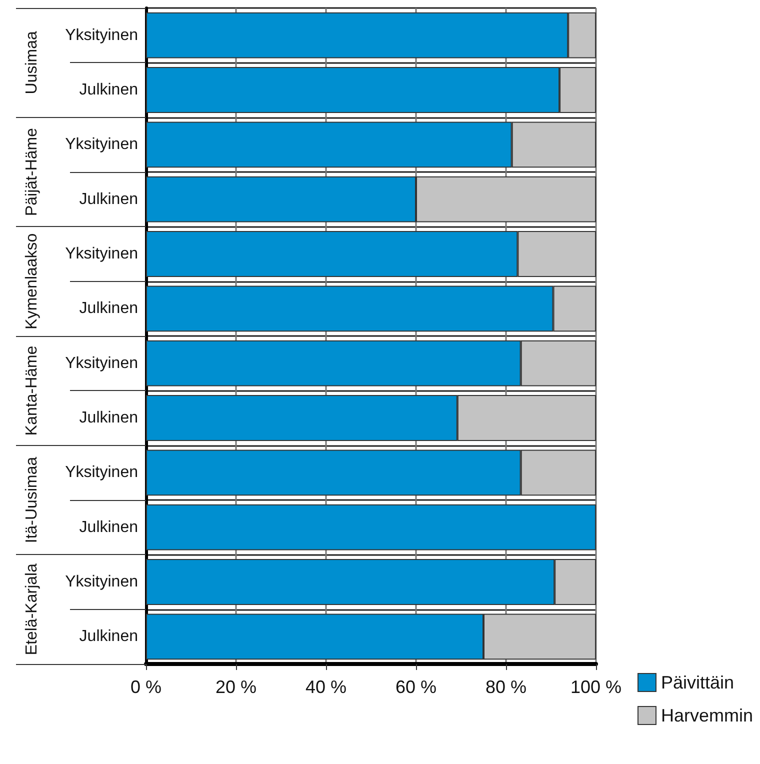 This screenshot has width=760, height=764. Describe the element at coordinates (371, 527) in the screenshot. I see `bar` at that location.